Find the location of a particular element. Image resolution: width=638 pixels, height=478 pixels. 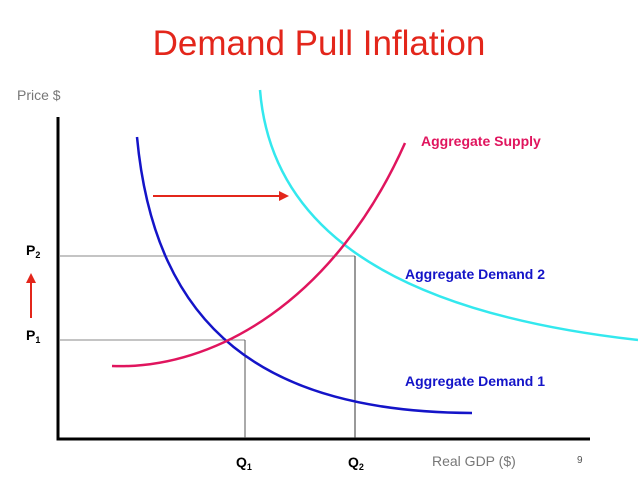

q1-label: Q1 is located at coordinates (244, 463).